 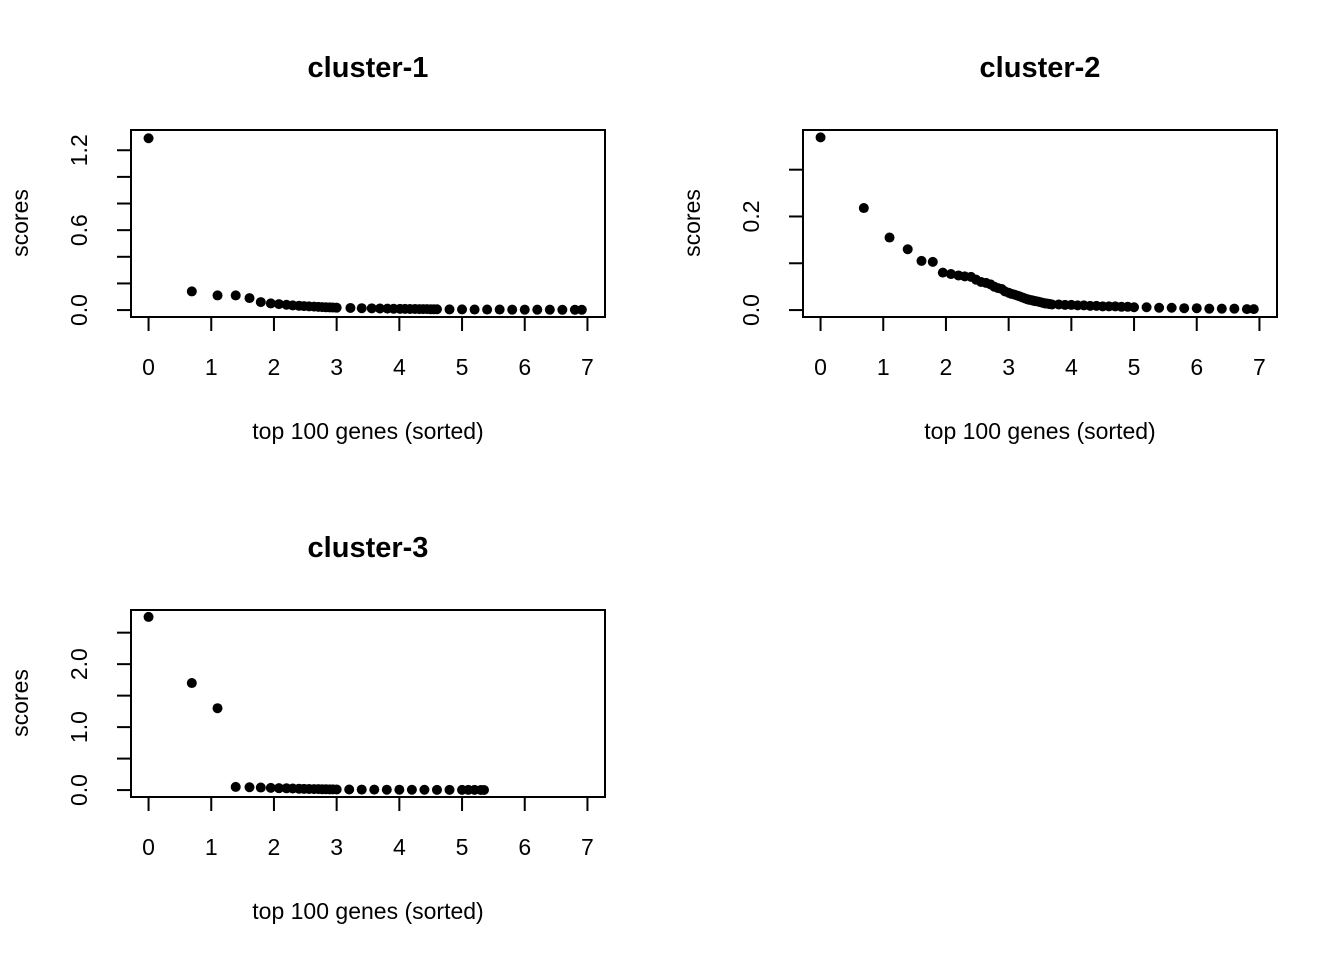 What do you see at coordinates (79, 150) in the screenshot?
I see `y-tick-label: 1.2` at bounding box center [79, 150].